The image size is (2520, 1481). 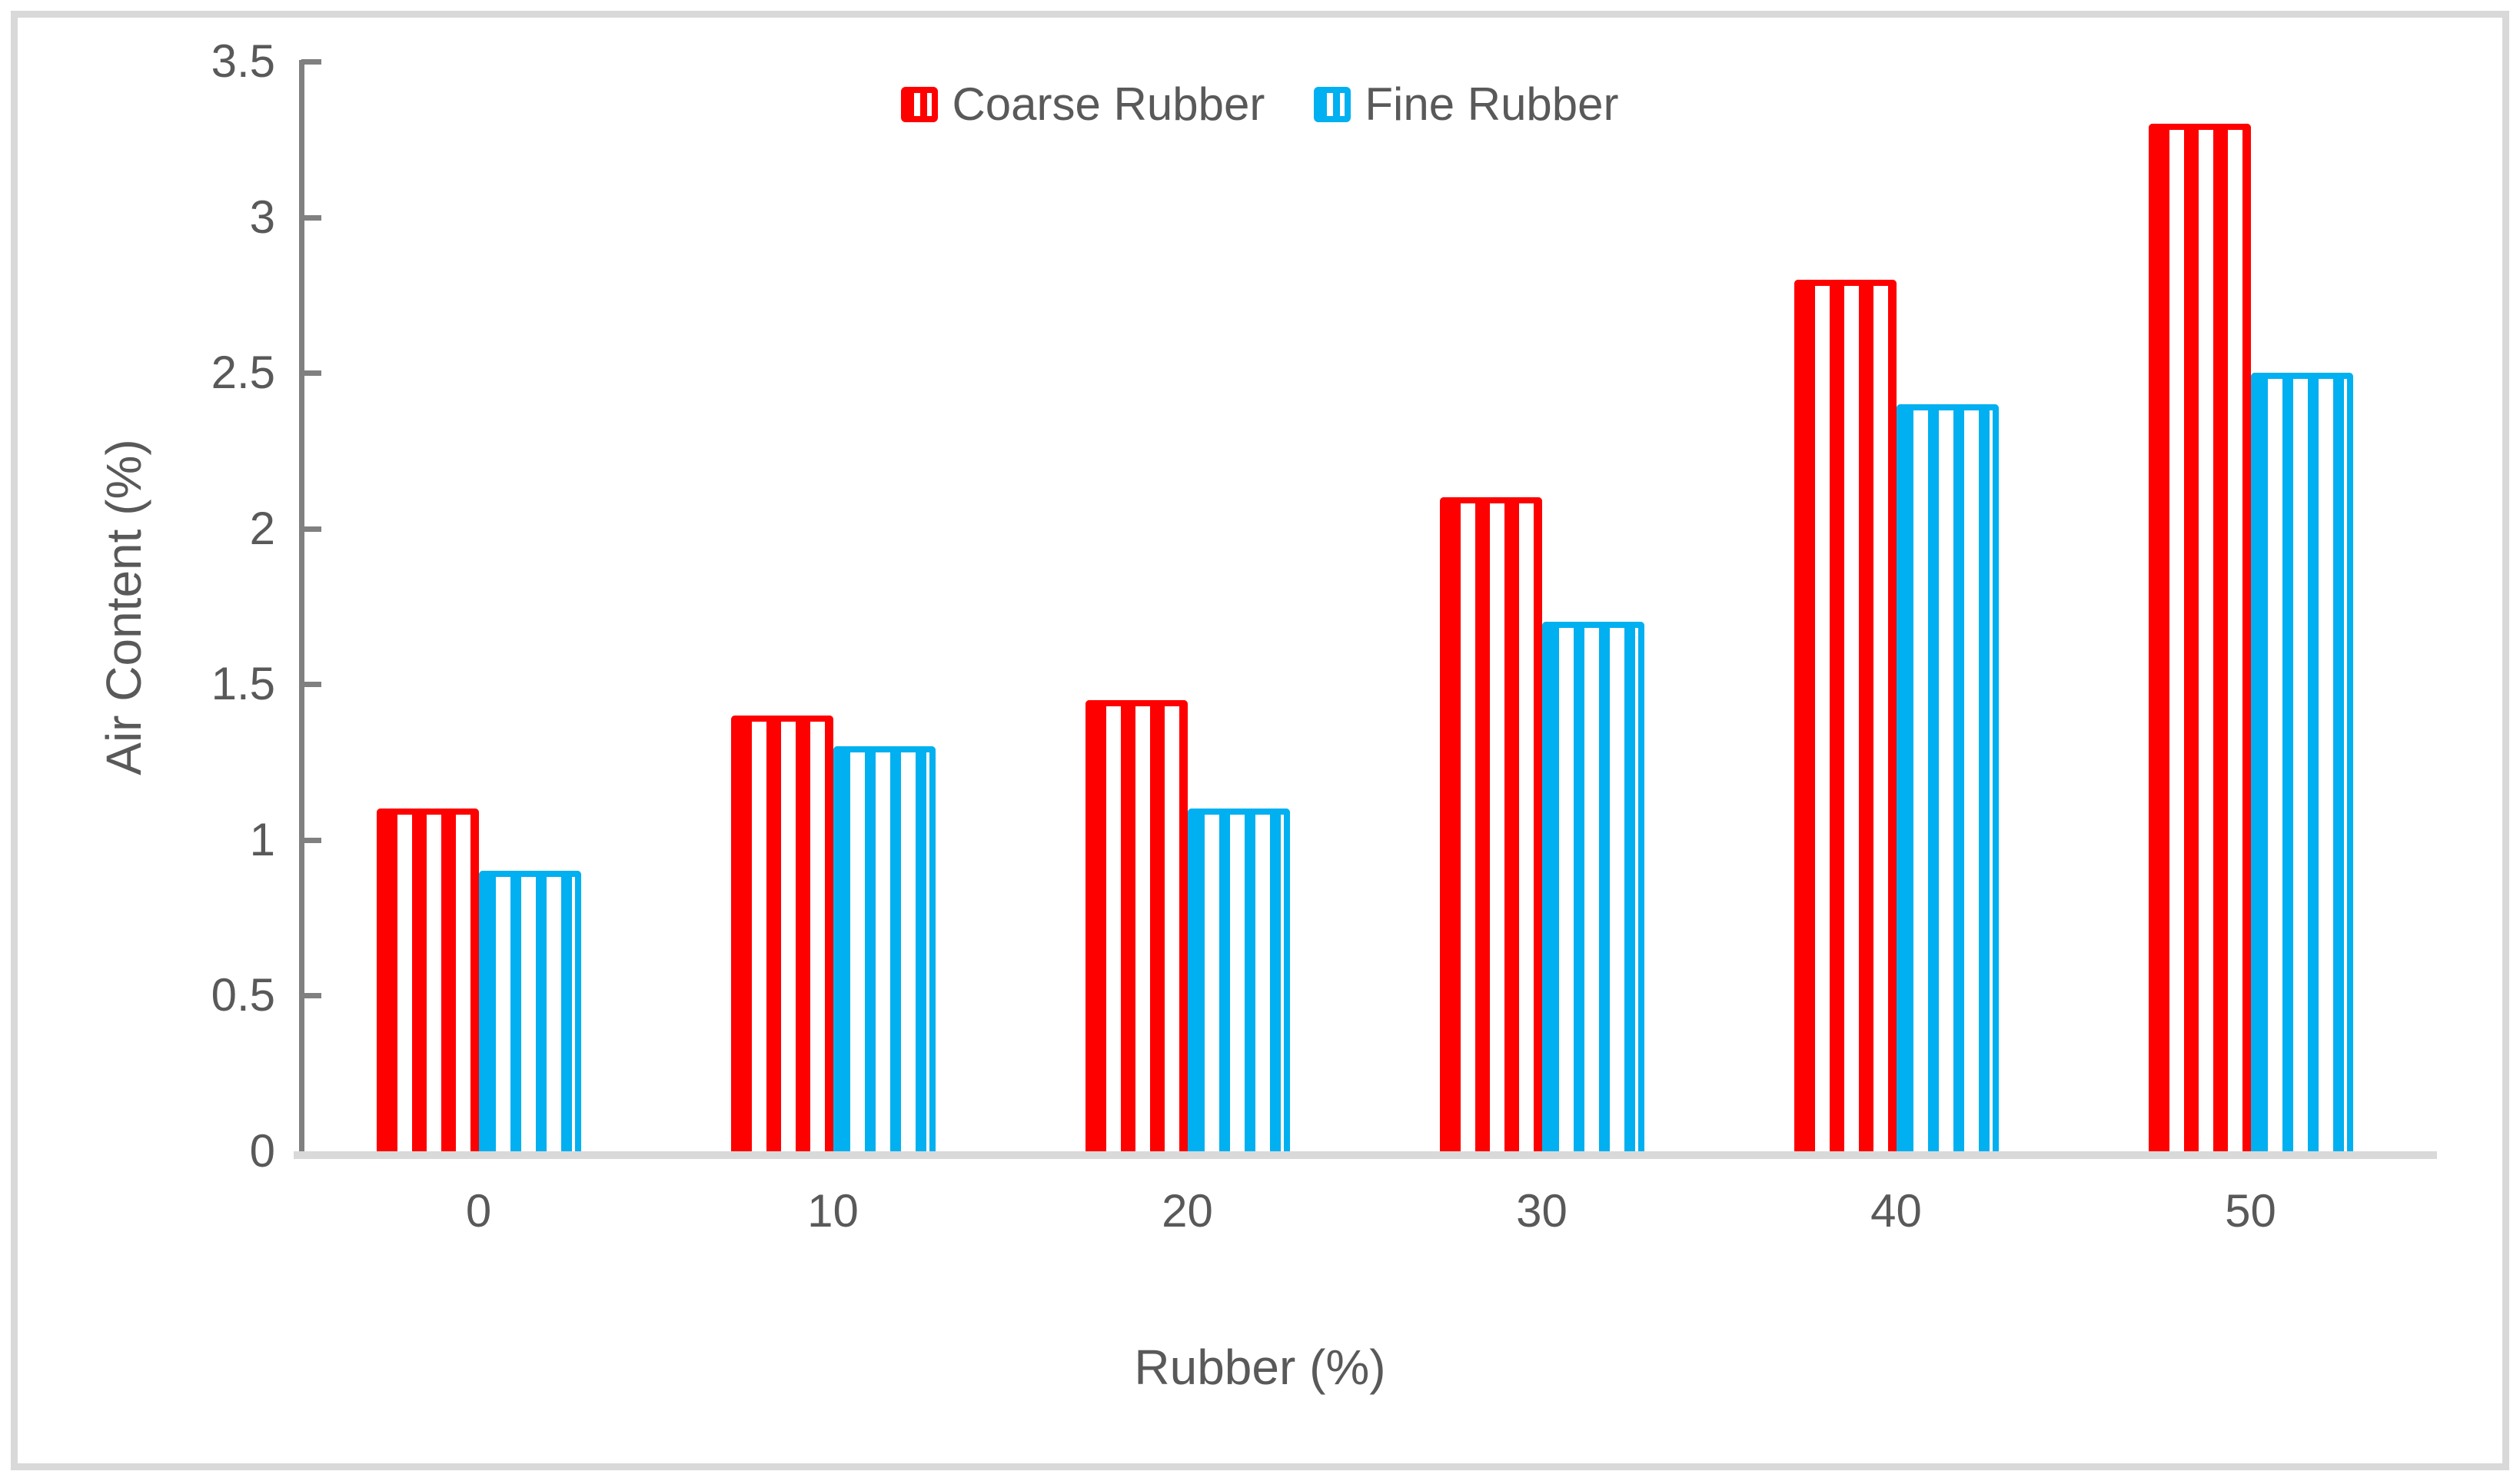 I want to click on legend-item-fine-rubber: Fine Rubber, so click(x=1467, y=104).